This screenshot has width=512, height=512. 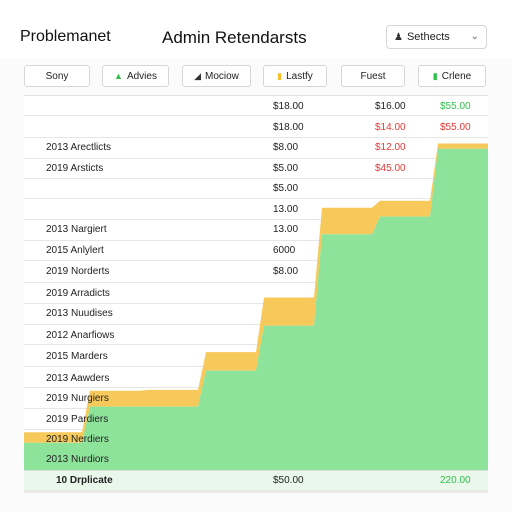 What do you see at coordinates (76, 229) in the screenshot?
I see `table-cell-name: 2013 Nargiert` at bounding box center [76, 229].